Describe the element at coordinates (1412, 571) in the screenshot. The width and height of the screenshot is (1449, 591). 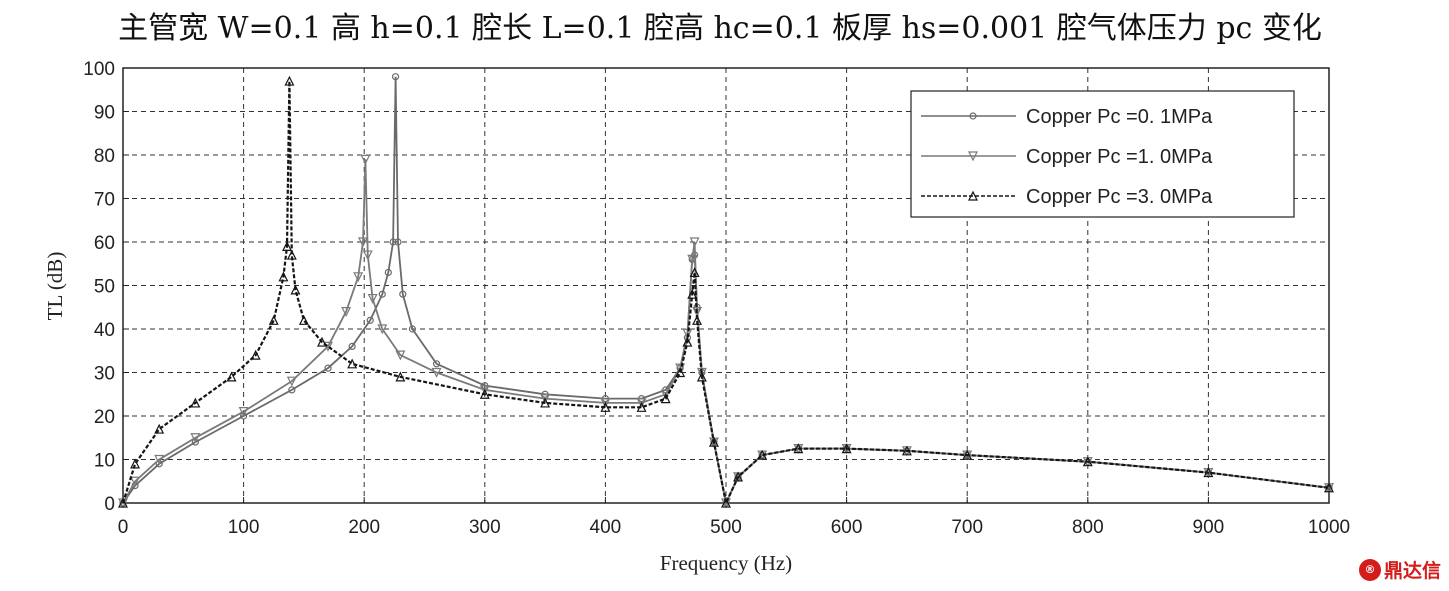
I see `logo-text: 鼎达信` at that location.